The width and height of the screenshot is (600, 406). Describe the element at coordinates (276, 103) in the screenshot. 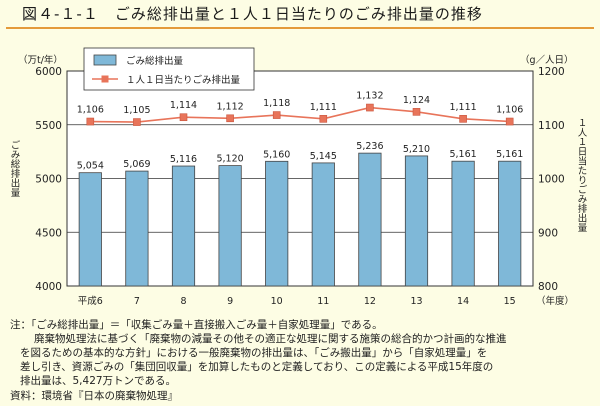

I see `line-value-label: 1,118` at that location.